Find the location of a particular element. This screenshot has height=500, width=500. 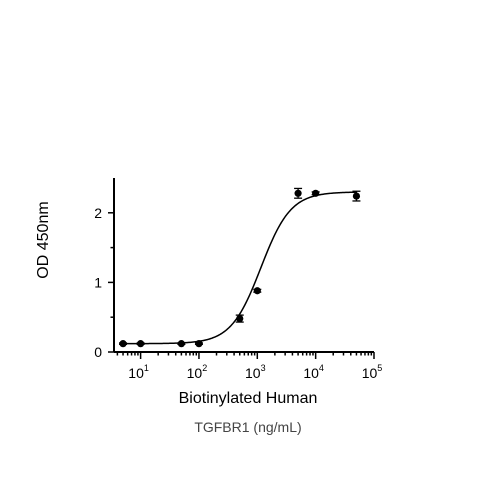

x-tick-label: 10⁵ is located at coordinates (372, 372).